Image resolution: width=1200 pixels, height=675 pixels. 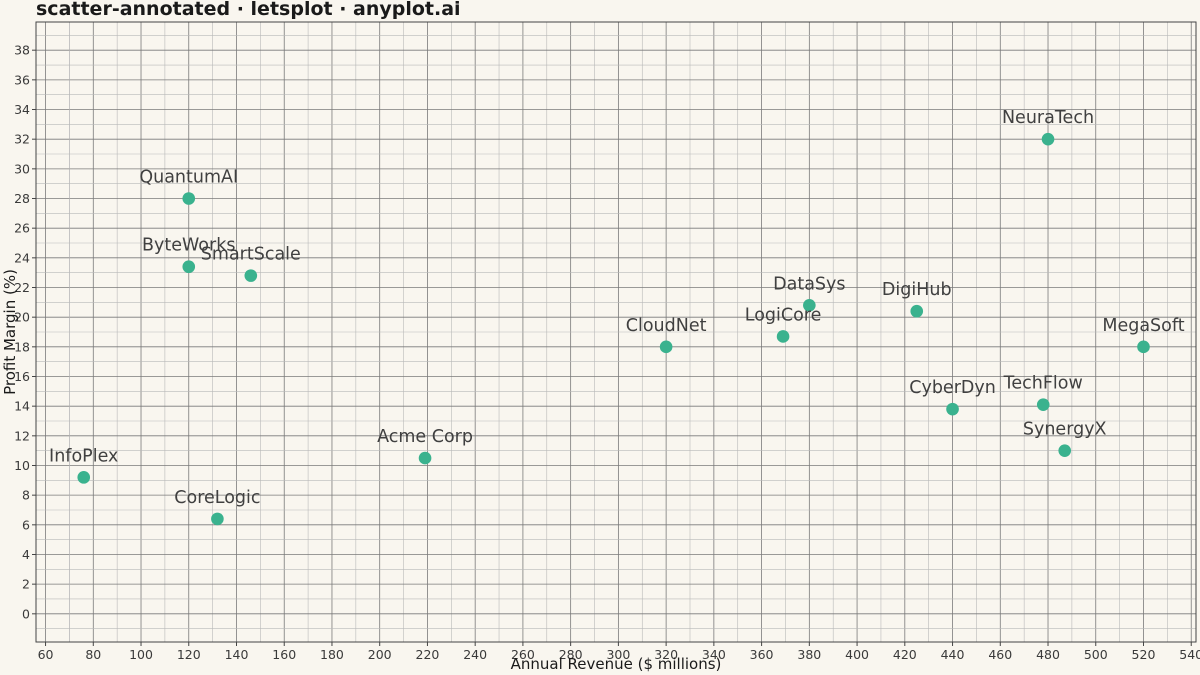 What do you see at coordinates (809, 284) in the screenshot?
I see `data-label: DataSys` at bounding box center [809, 284].